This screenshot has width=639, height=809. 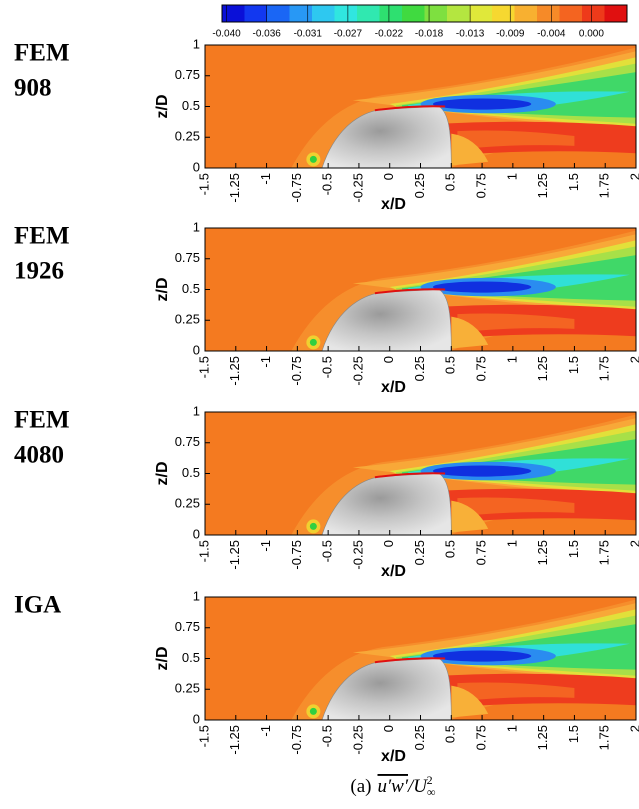 I want to click on colorbar-tick-label: -0.031, so click(x=308, y=34).